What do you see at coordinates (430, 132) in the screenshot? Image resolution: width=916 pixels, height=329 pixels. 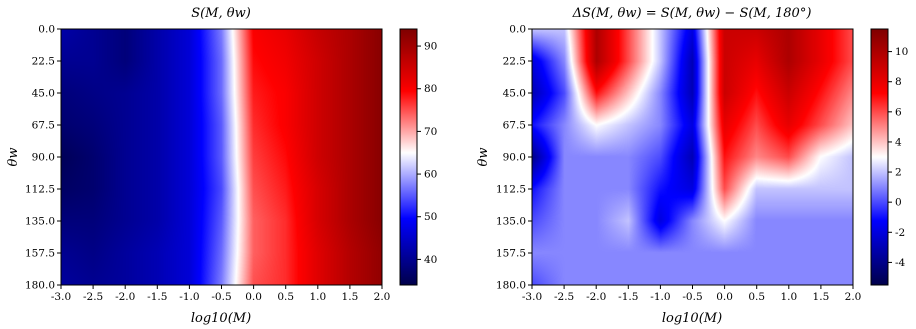 I see `colorbar-tick-label: 70` at bounding box center [430, 132].